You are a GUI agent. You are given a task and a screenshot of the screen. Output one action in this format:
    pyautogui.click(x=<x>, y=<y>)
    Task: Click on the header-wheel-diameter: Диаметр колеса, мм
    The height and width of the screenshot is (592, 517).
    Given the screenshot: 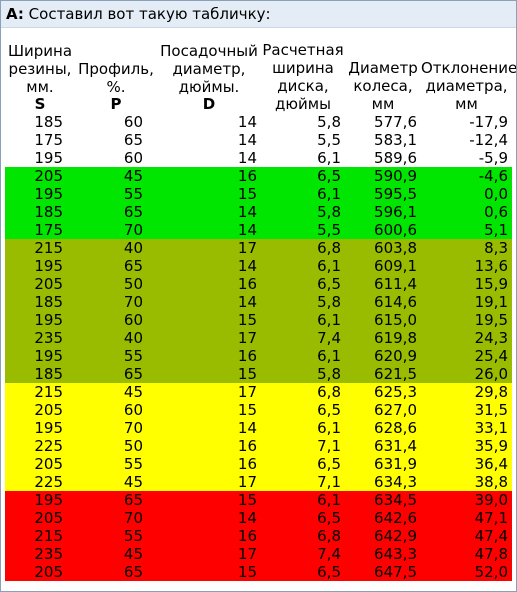 What is the action you would take?
    pyautogui.click(x=383, y=77)
    